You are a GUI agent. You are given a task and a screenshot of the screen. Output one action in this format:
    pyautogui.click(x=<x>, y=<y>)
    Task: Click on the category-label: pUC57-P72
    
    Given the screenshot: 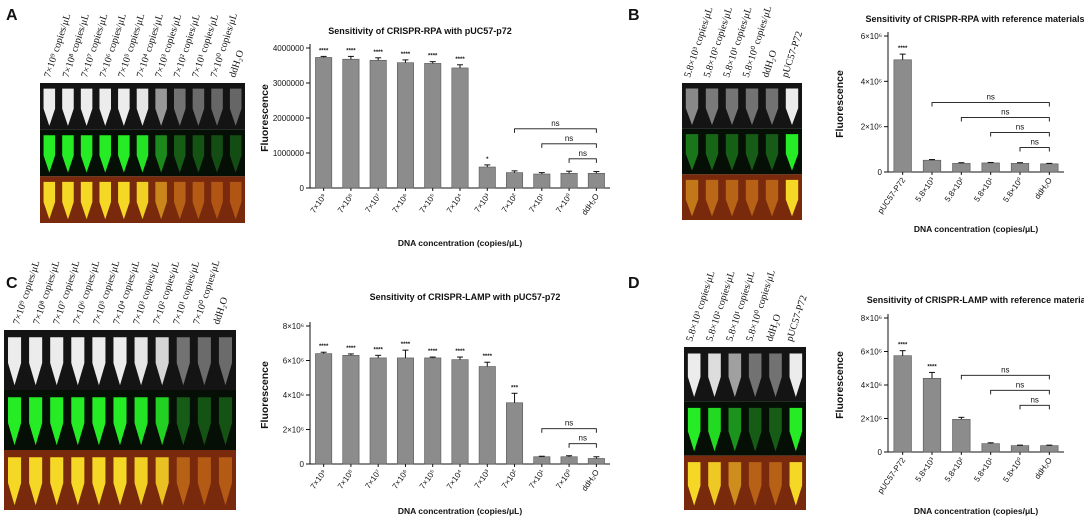 What is the action you would take?
    pyautogui.click(x=892, y=476)
    